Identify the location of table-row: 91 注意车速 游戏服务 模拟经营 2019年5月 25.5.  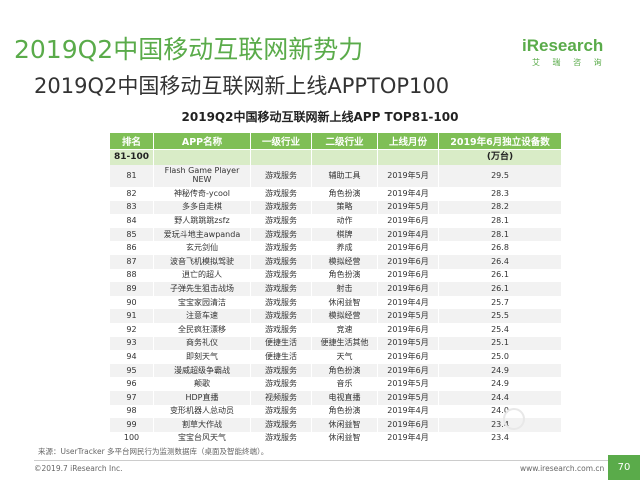
(335, 316).